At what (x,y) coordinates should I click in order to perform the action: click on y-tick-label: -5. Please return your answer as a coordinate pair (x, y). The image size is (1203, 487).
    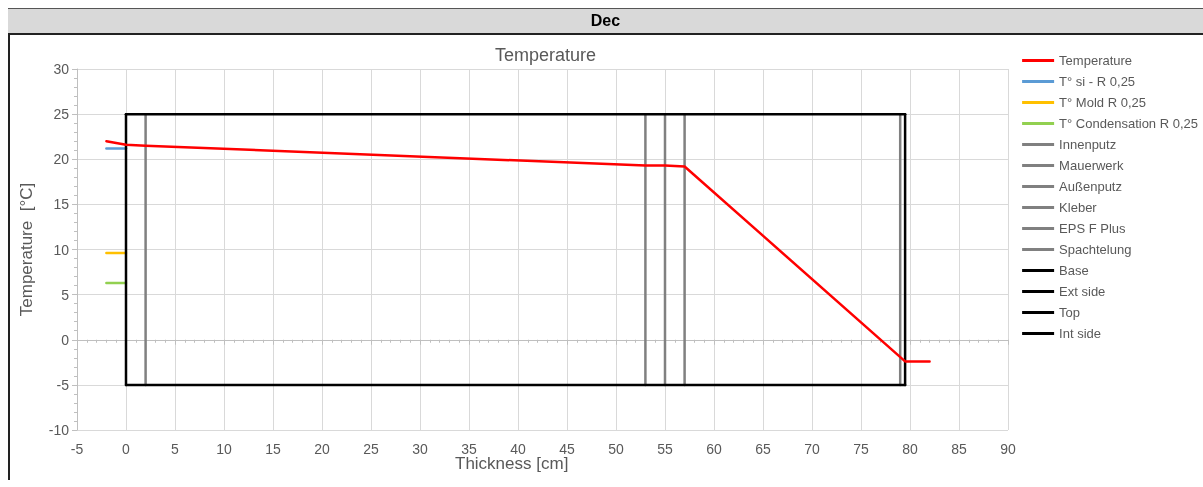
    Looking at the image, I should click on (63, 384).